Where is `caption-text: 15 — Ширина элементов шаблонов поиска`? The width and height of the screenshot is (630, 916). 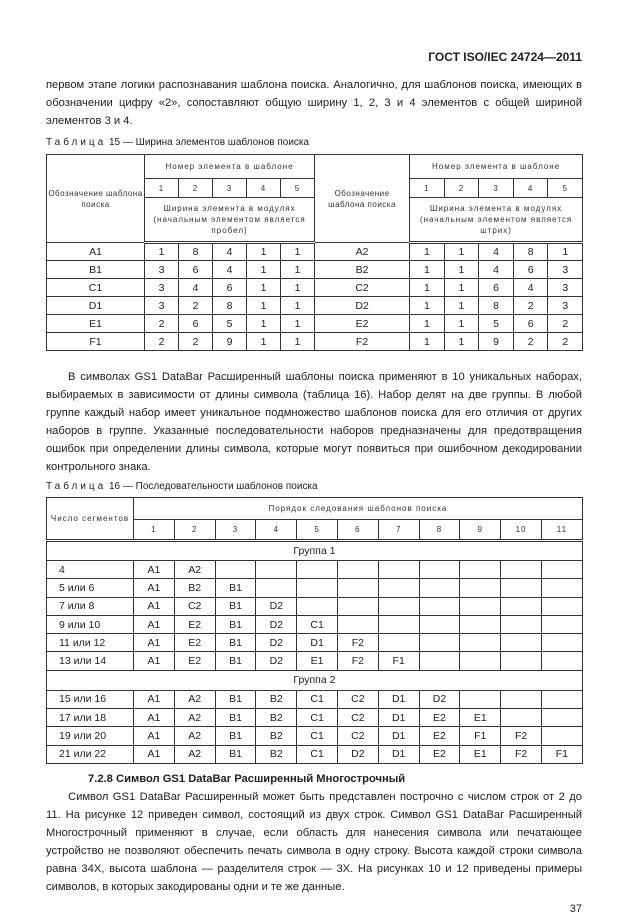
caption-text: 15 — Ширина элементов шаблонов поиска is located at coordinates (208, 142).